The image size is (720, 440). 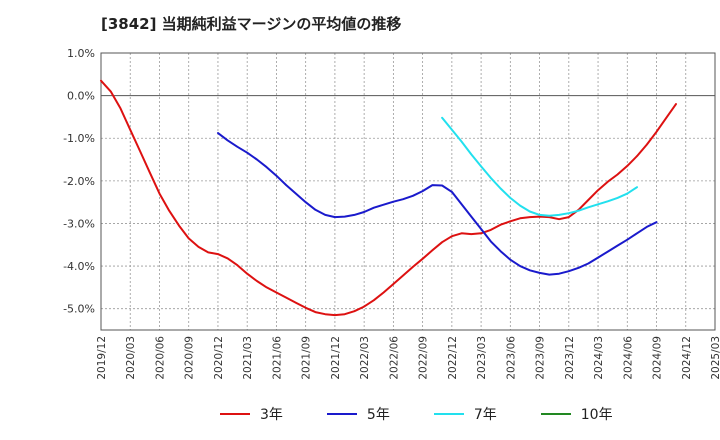 What do you see at coordinates (79, 181) in the screenshot?
I see `y-tick-label: -2.0%` at bounding box center [79, 181].